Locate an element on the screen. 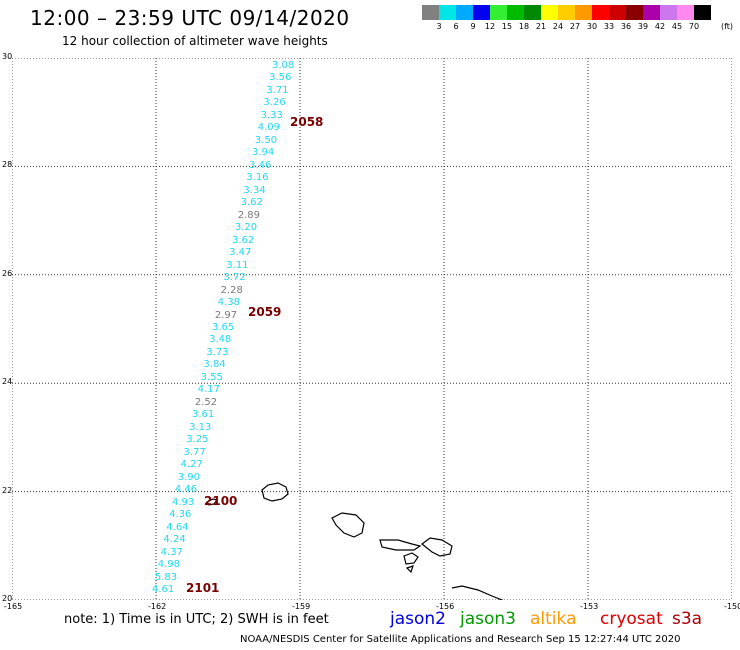  y-tick-label: 30 is located at coordinates (7, 56).